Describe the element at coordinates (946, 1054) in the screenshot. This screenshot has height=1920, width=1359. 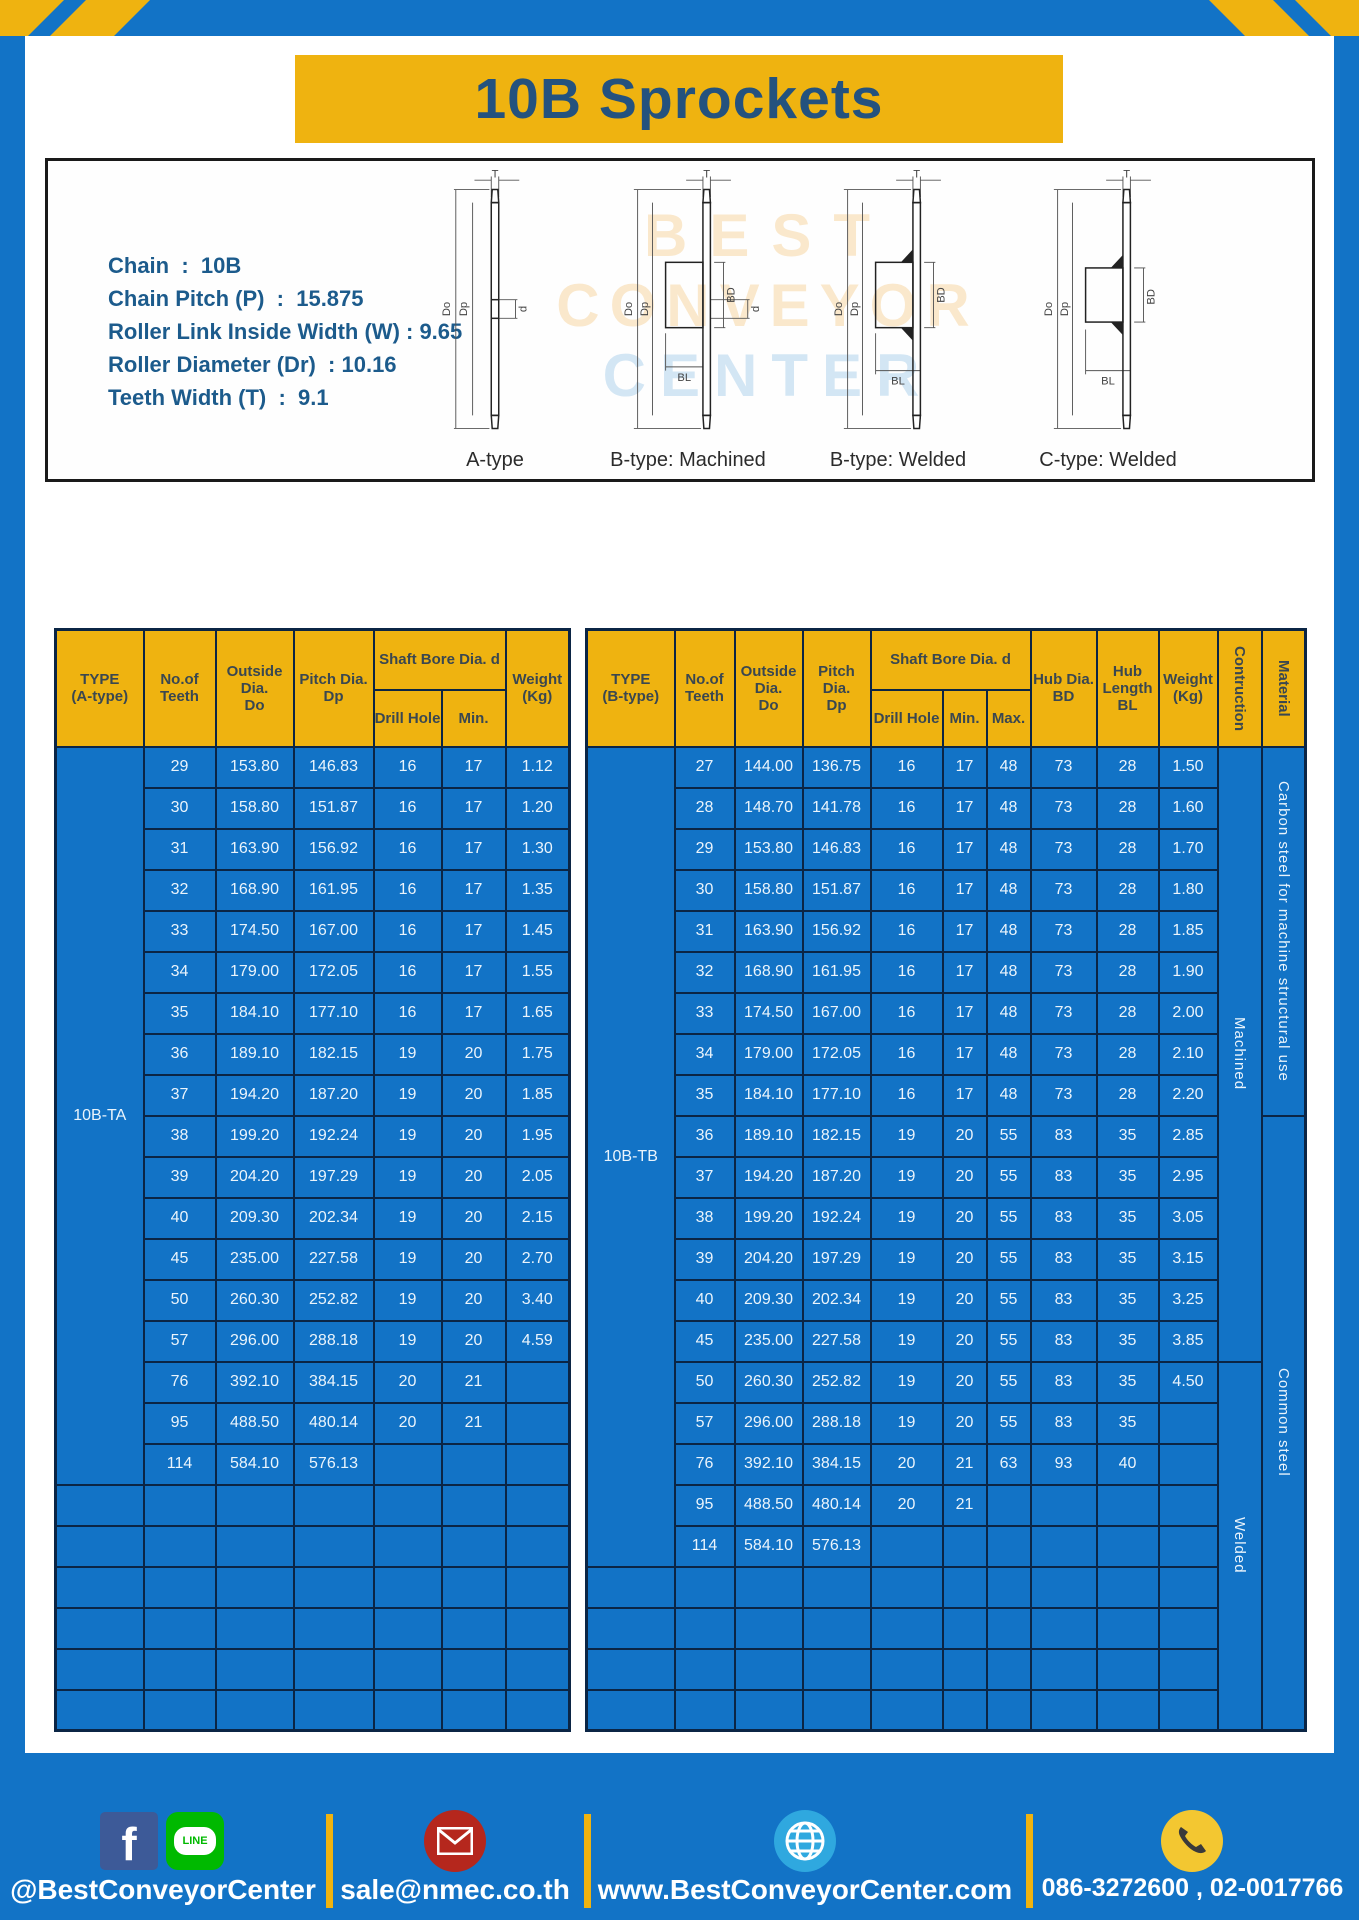
I see `table-row: 34 179.00 172.05 16 17 48 73 28 2.10` at that location.